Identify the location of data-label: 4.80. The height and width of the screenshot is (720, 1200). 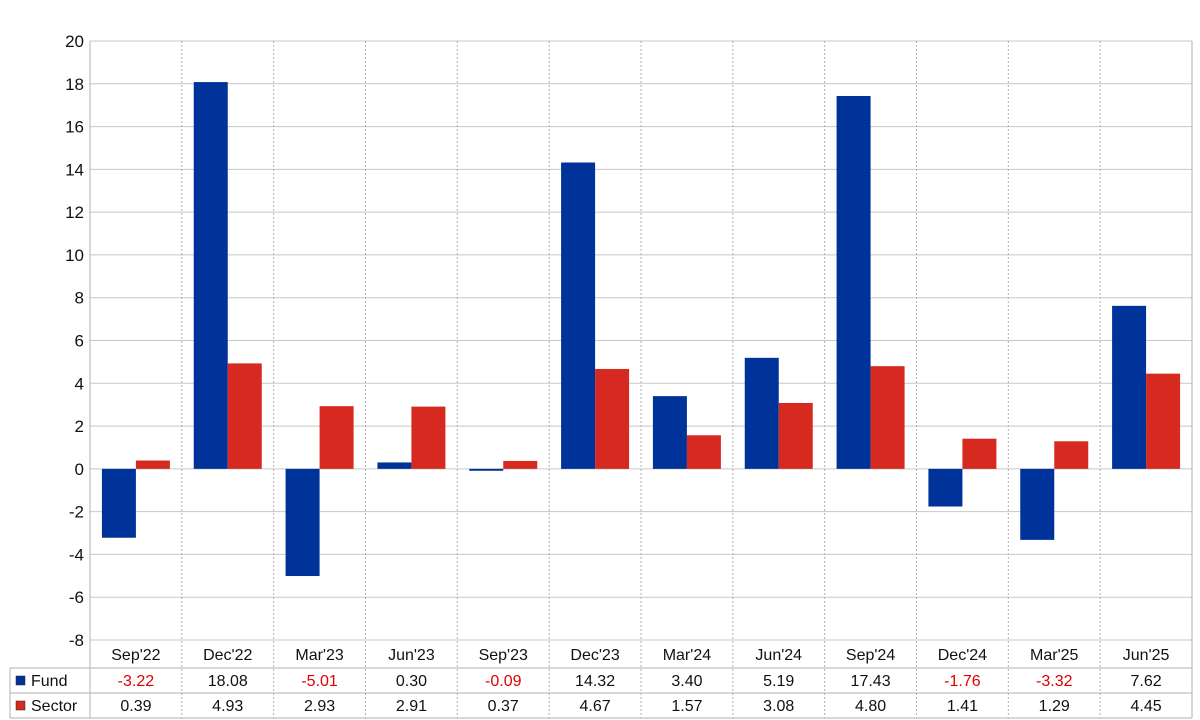
(870, 706).